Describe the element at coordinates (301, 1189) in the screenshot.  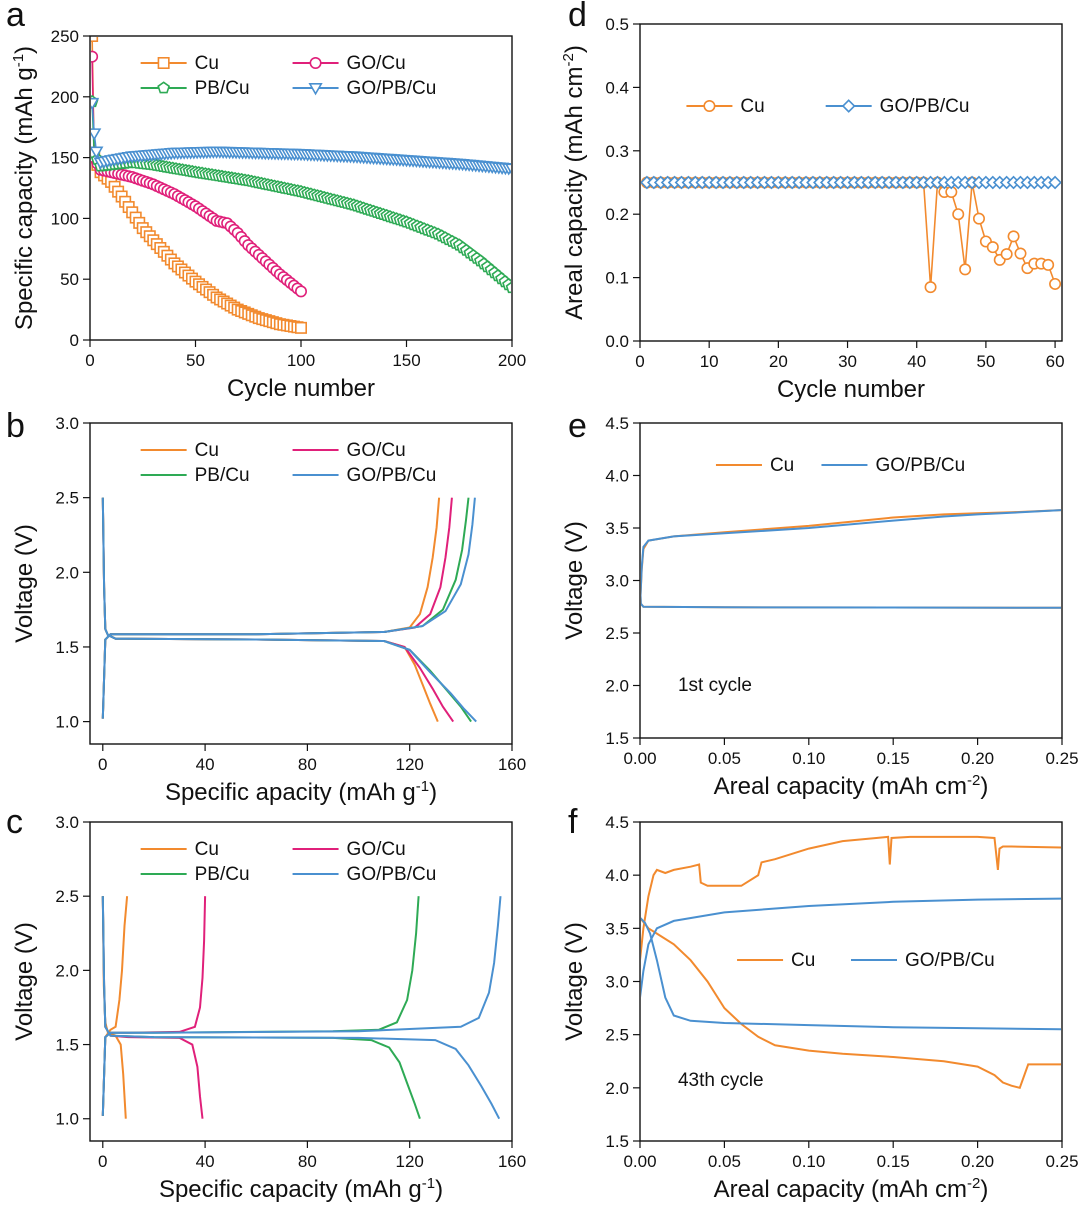
I see `x-axis-label: Specific capacity (mAh g-1)` at that location.